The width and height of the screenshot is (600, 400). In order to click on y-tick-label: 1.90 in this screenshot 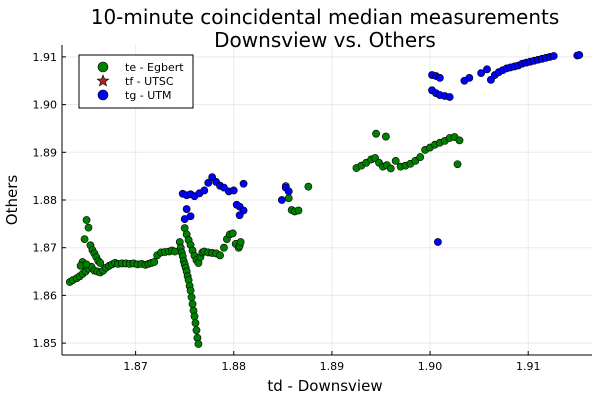, I will do `click(45, 105)`.